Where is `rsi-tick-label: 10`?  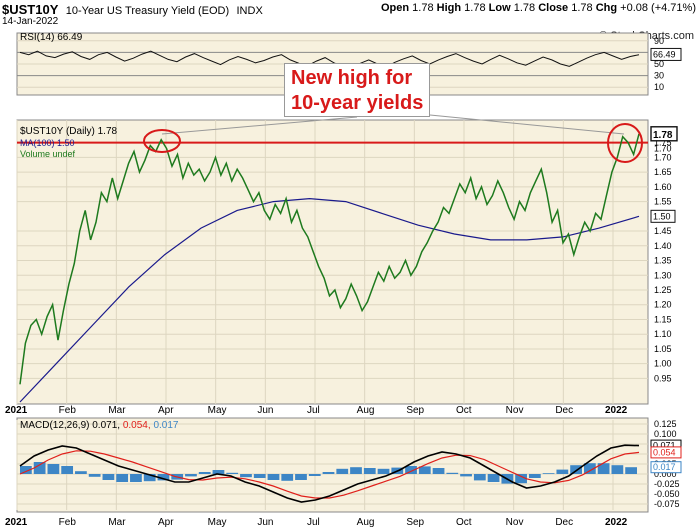 rsi-tick-label: 10 is located at coordinates (659, 87).